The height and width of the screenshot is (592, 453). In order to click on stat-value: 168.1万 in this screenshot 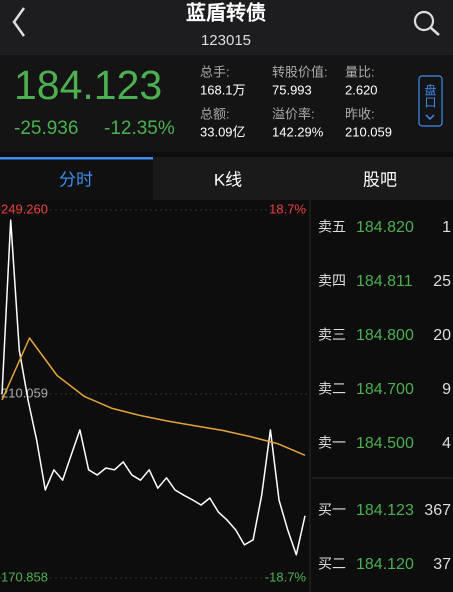, I will do `click(223, 89)`.